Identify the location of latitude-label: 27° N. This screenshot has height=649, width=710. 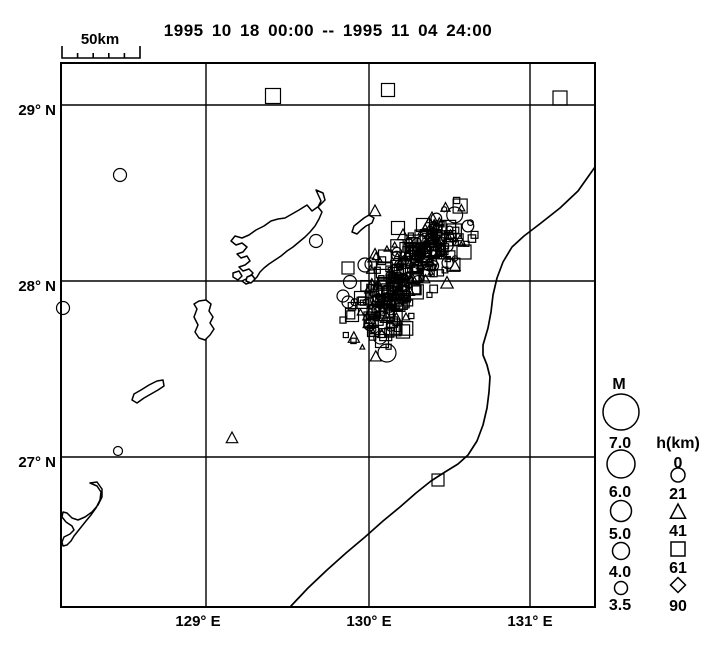
(37, 462).